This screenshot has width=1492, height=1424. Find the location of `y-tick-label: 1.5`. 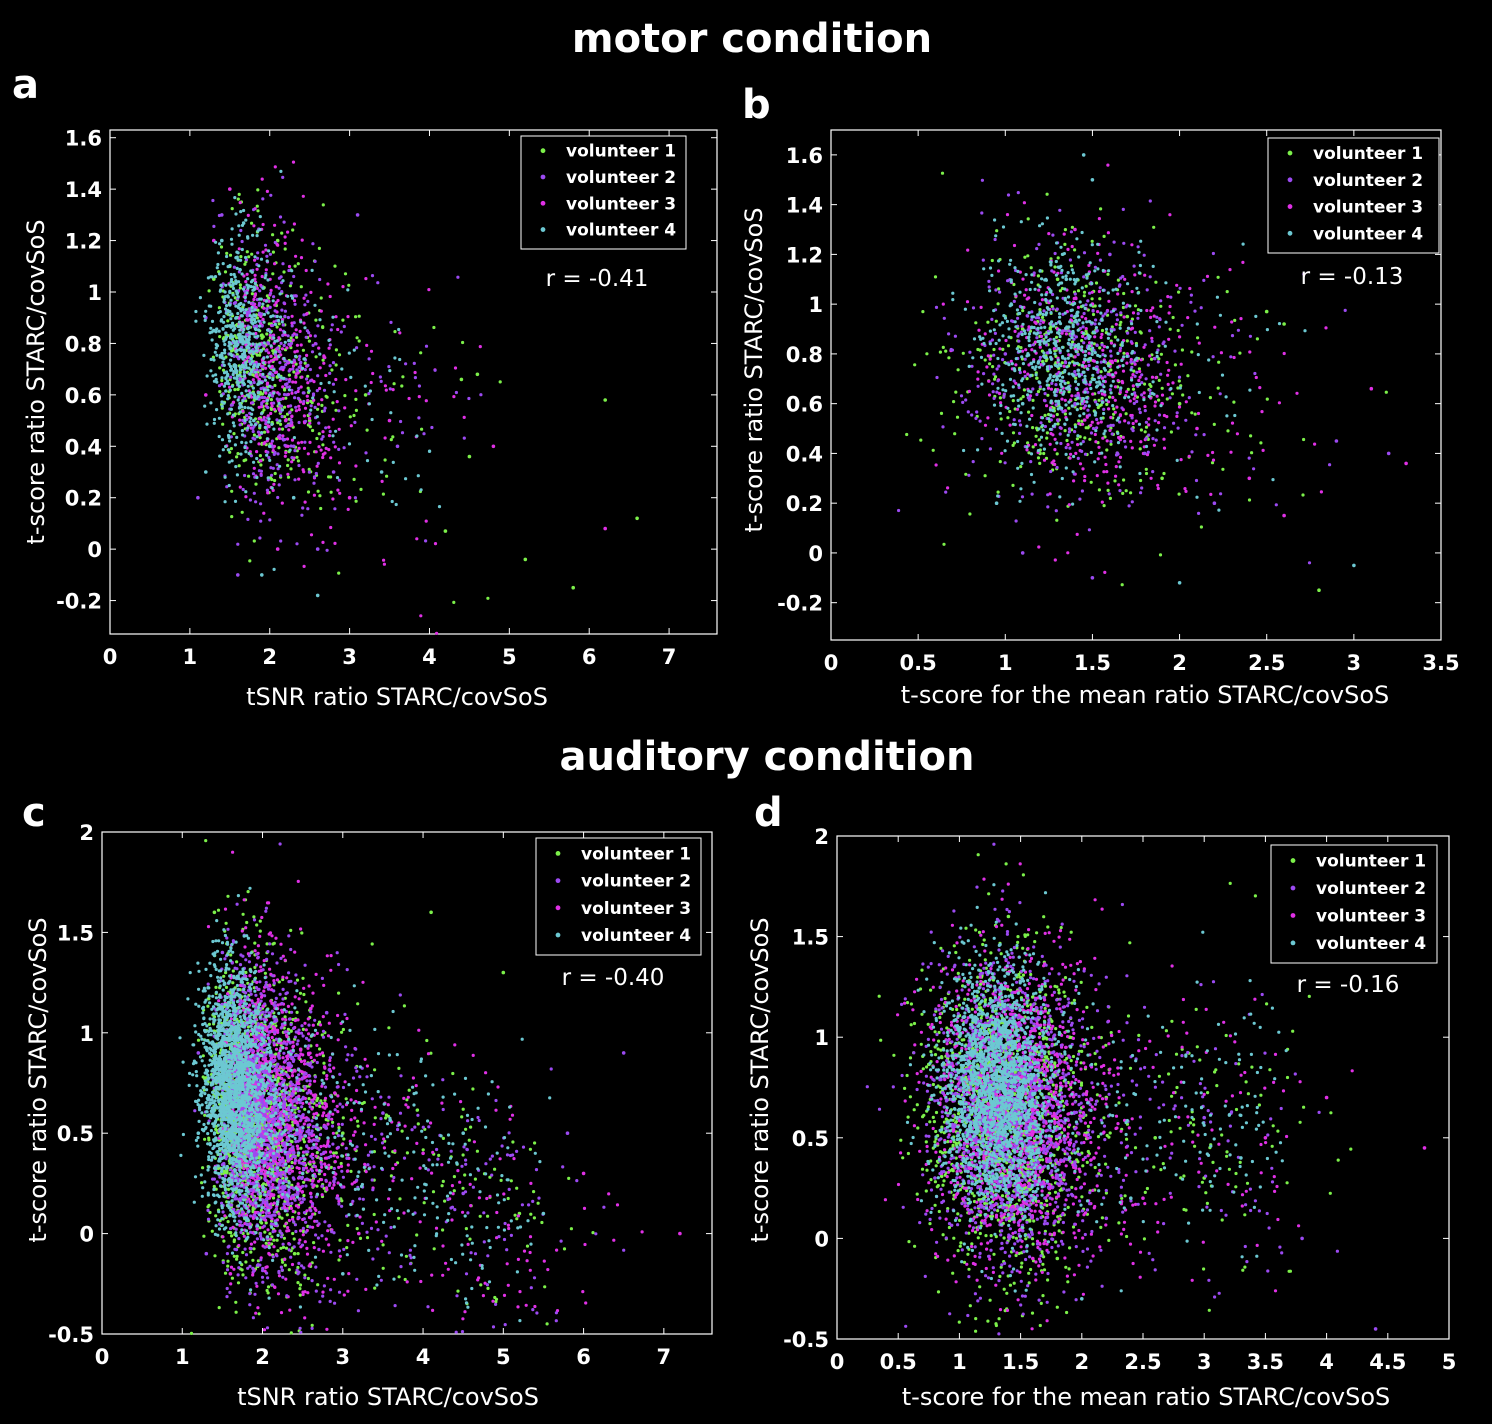

y-tick-label: 1.5 is located at coordinates (75, 933).